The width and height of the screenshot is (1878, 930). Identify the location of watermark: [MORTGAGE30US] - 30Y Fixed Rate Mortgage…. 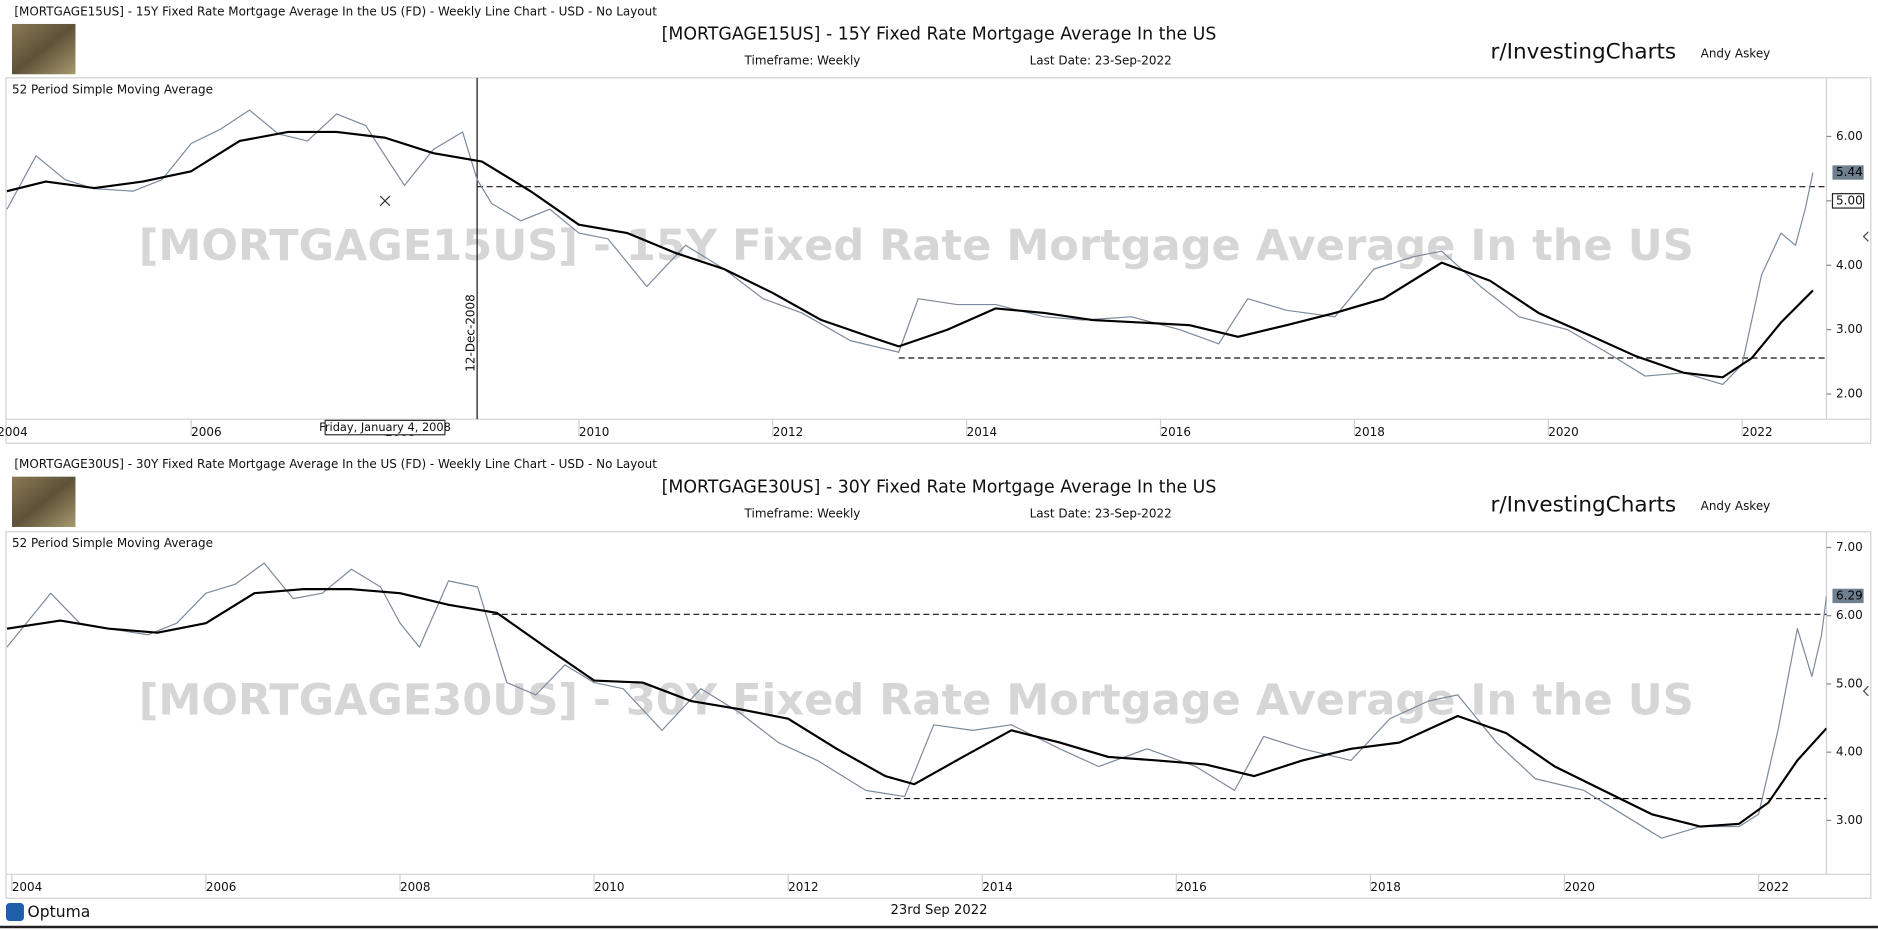
(916, 701).